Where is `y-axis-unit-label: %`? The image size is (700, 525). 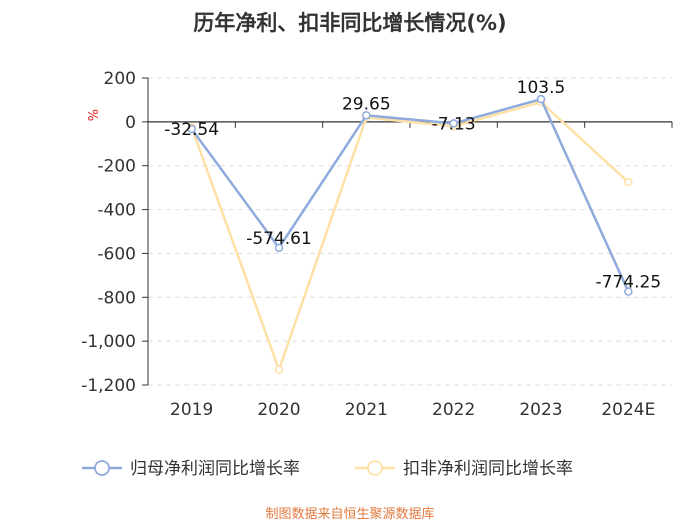
y-axis-unit-label: % is located at coordinates (94, 115).